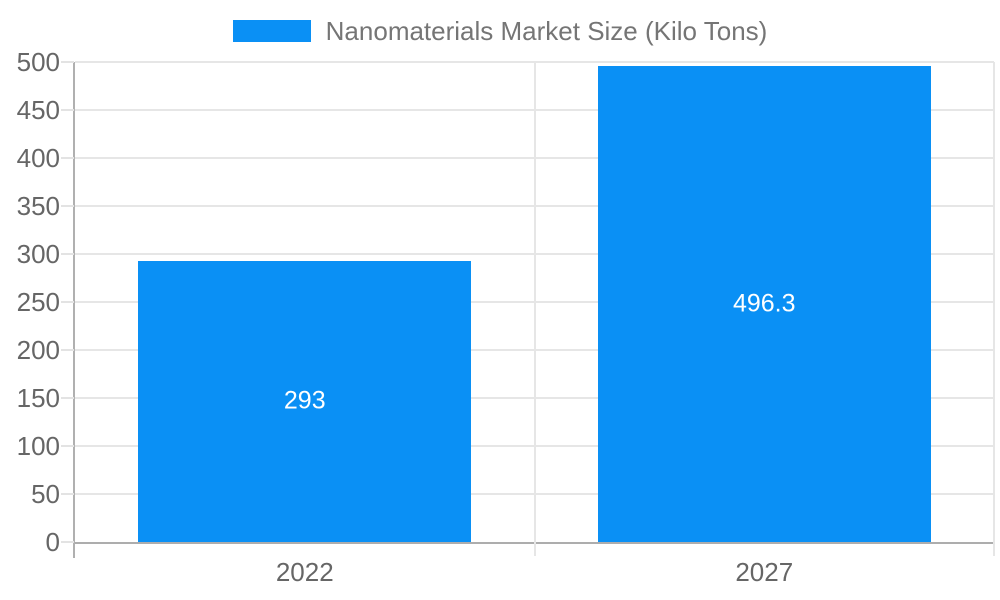 This screenshot has width=1000, height=600. Describe the element at coordinates (304, 572) in the screenshot. I see `x-axis-label-2022: 2022` at that location.